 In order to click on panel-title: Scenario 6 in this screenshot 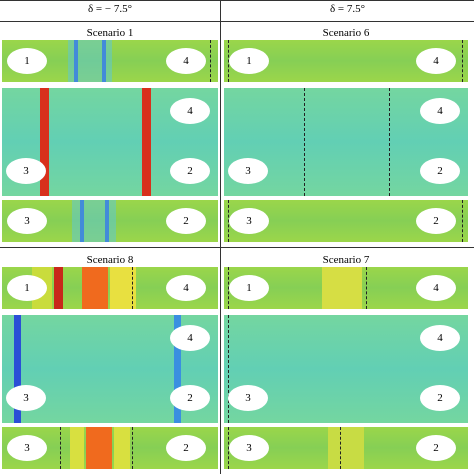, I will do `click(346, 33)`.